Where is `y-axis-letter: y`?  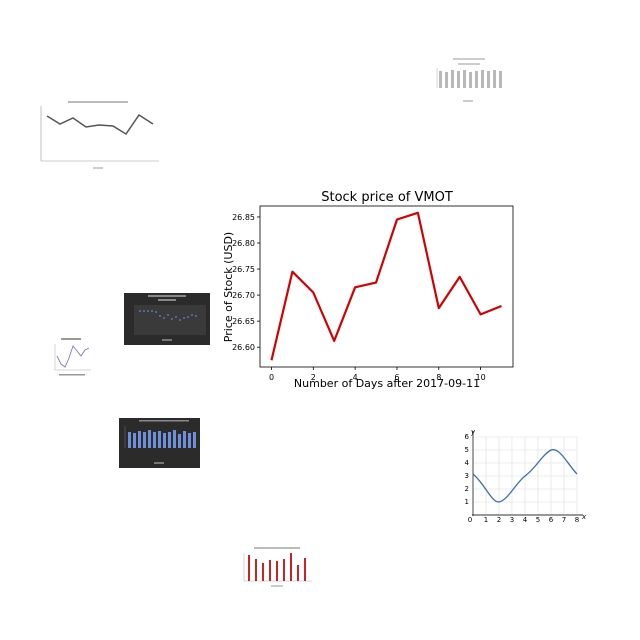 y-axis-letter: y is located at coordinates (473, 432).